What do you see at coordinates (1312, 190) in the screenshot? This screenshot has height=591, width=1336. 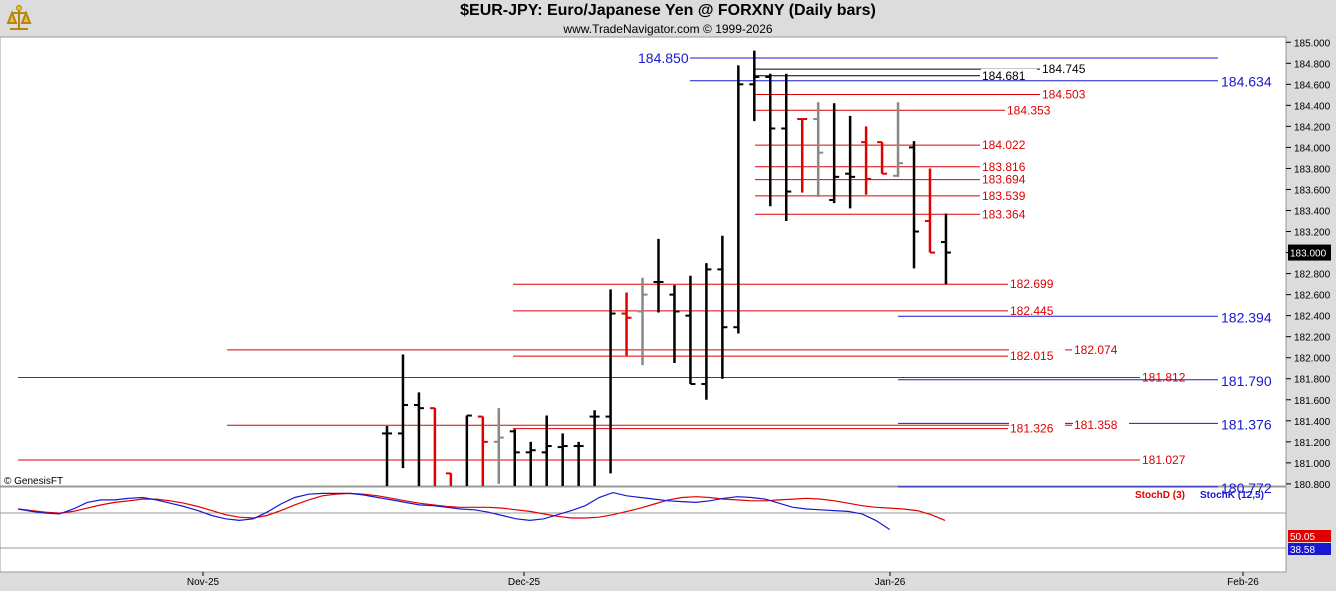 I see `y-tick-label: 183.600` at bounding box center [1312, 190].